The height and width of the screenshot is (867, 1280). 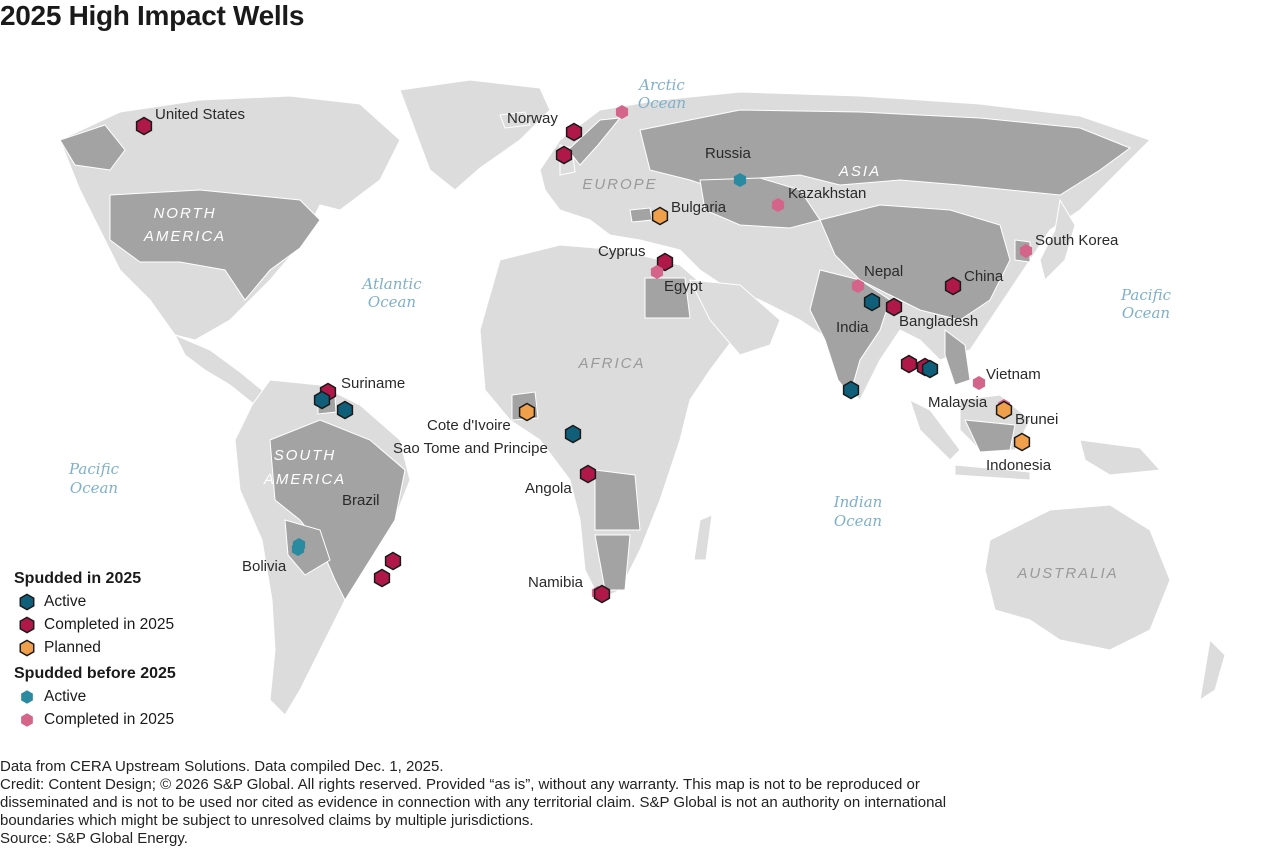 What do you see at coordinates (264, 566) in the screenshot?
I see `label-bolivia: Bolivia` at bounding box center [264, 566].